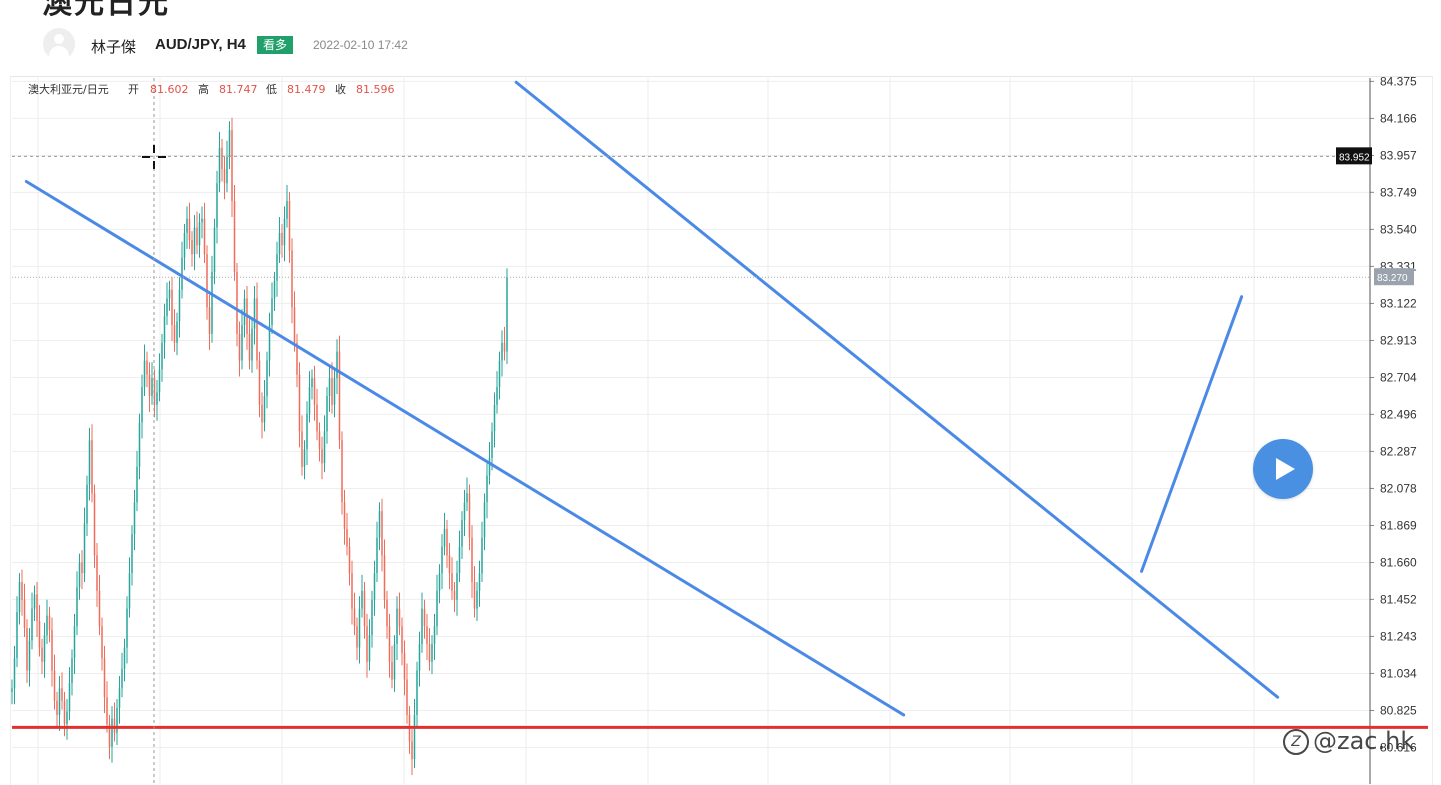  Describe the element at coordinates (169, 89) in the screenshot. I see `ohlc-open: 81.602` at that location.